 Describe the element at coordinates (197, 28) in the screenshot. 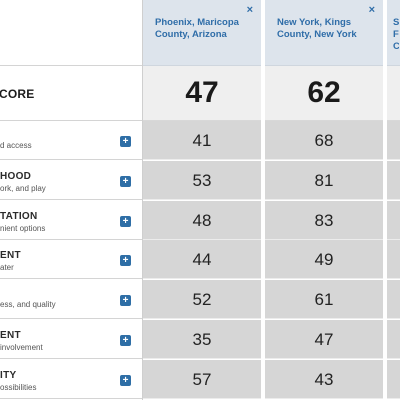

I see `column-name: Phoenix, Maricopa County, Arizona` at that location.